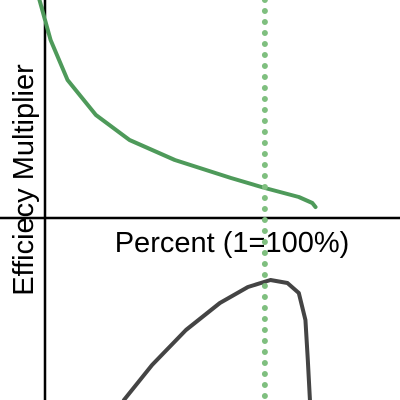 The image size is (400, 400). What do you see at coordinates (232, 243) in the screenshot?
I see `x-axis-label: Percent (1=100%)` at bounding box center [232, 243].